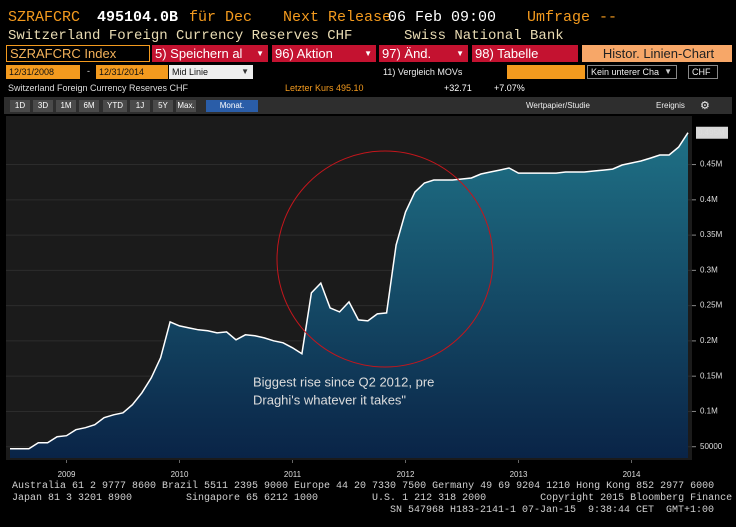 This screenshot has height=527, width=736. I want to click on tool: Ereignis, so click(670, 105).